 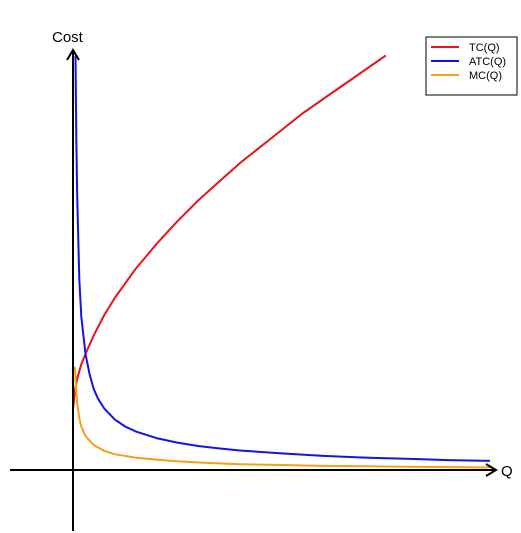 I want to click on x-axis-arrow-icon, so click(x=491, y=470).